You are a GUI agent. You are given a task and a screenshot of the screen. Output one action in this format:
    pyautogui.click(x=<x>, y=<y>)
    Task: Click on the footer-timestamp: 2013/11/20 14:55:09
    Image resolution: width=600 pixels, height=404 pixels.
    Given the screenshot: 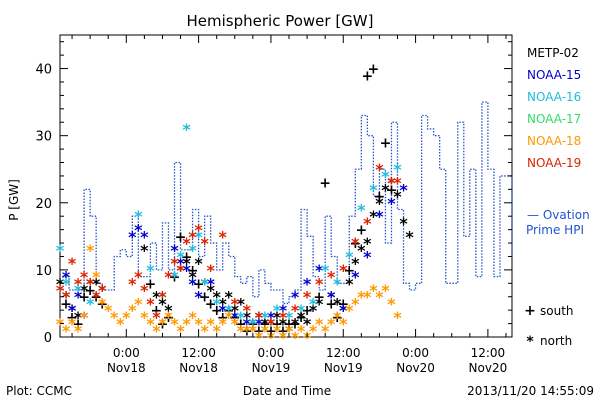 What is the action you would take?
    pyautogui.click(x=530, y=391)
    